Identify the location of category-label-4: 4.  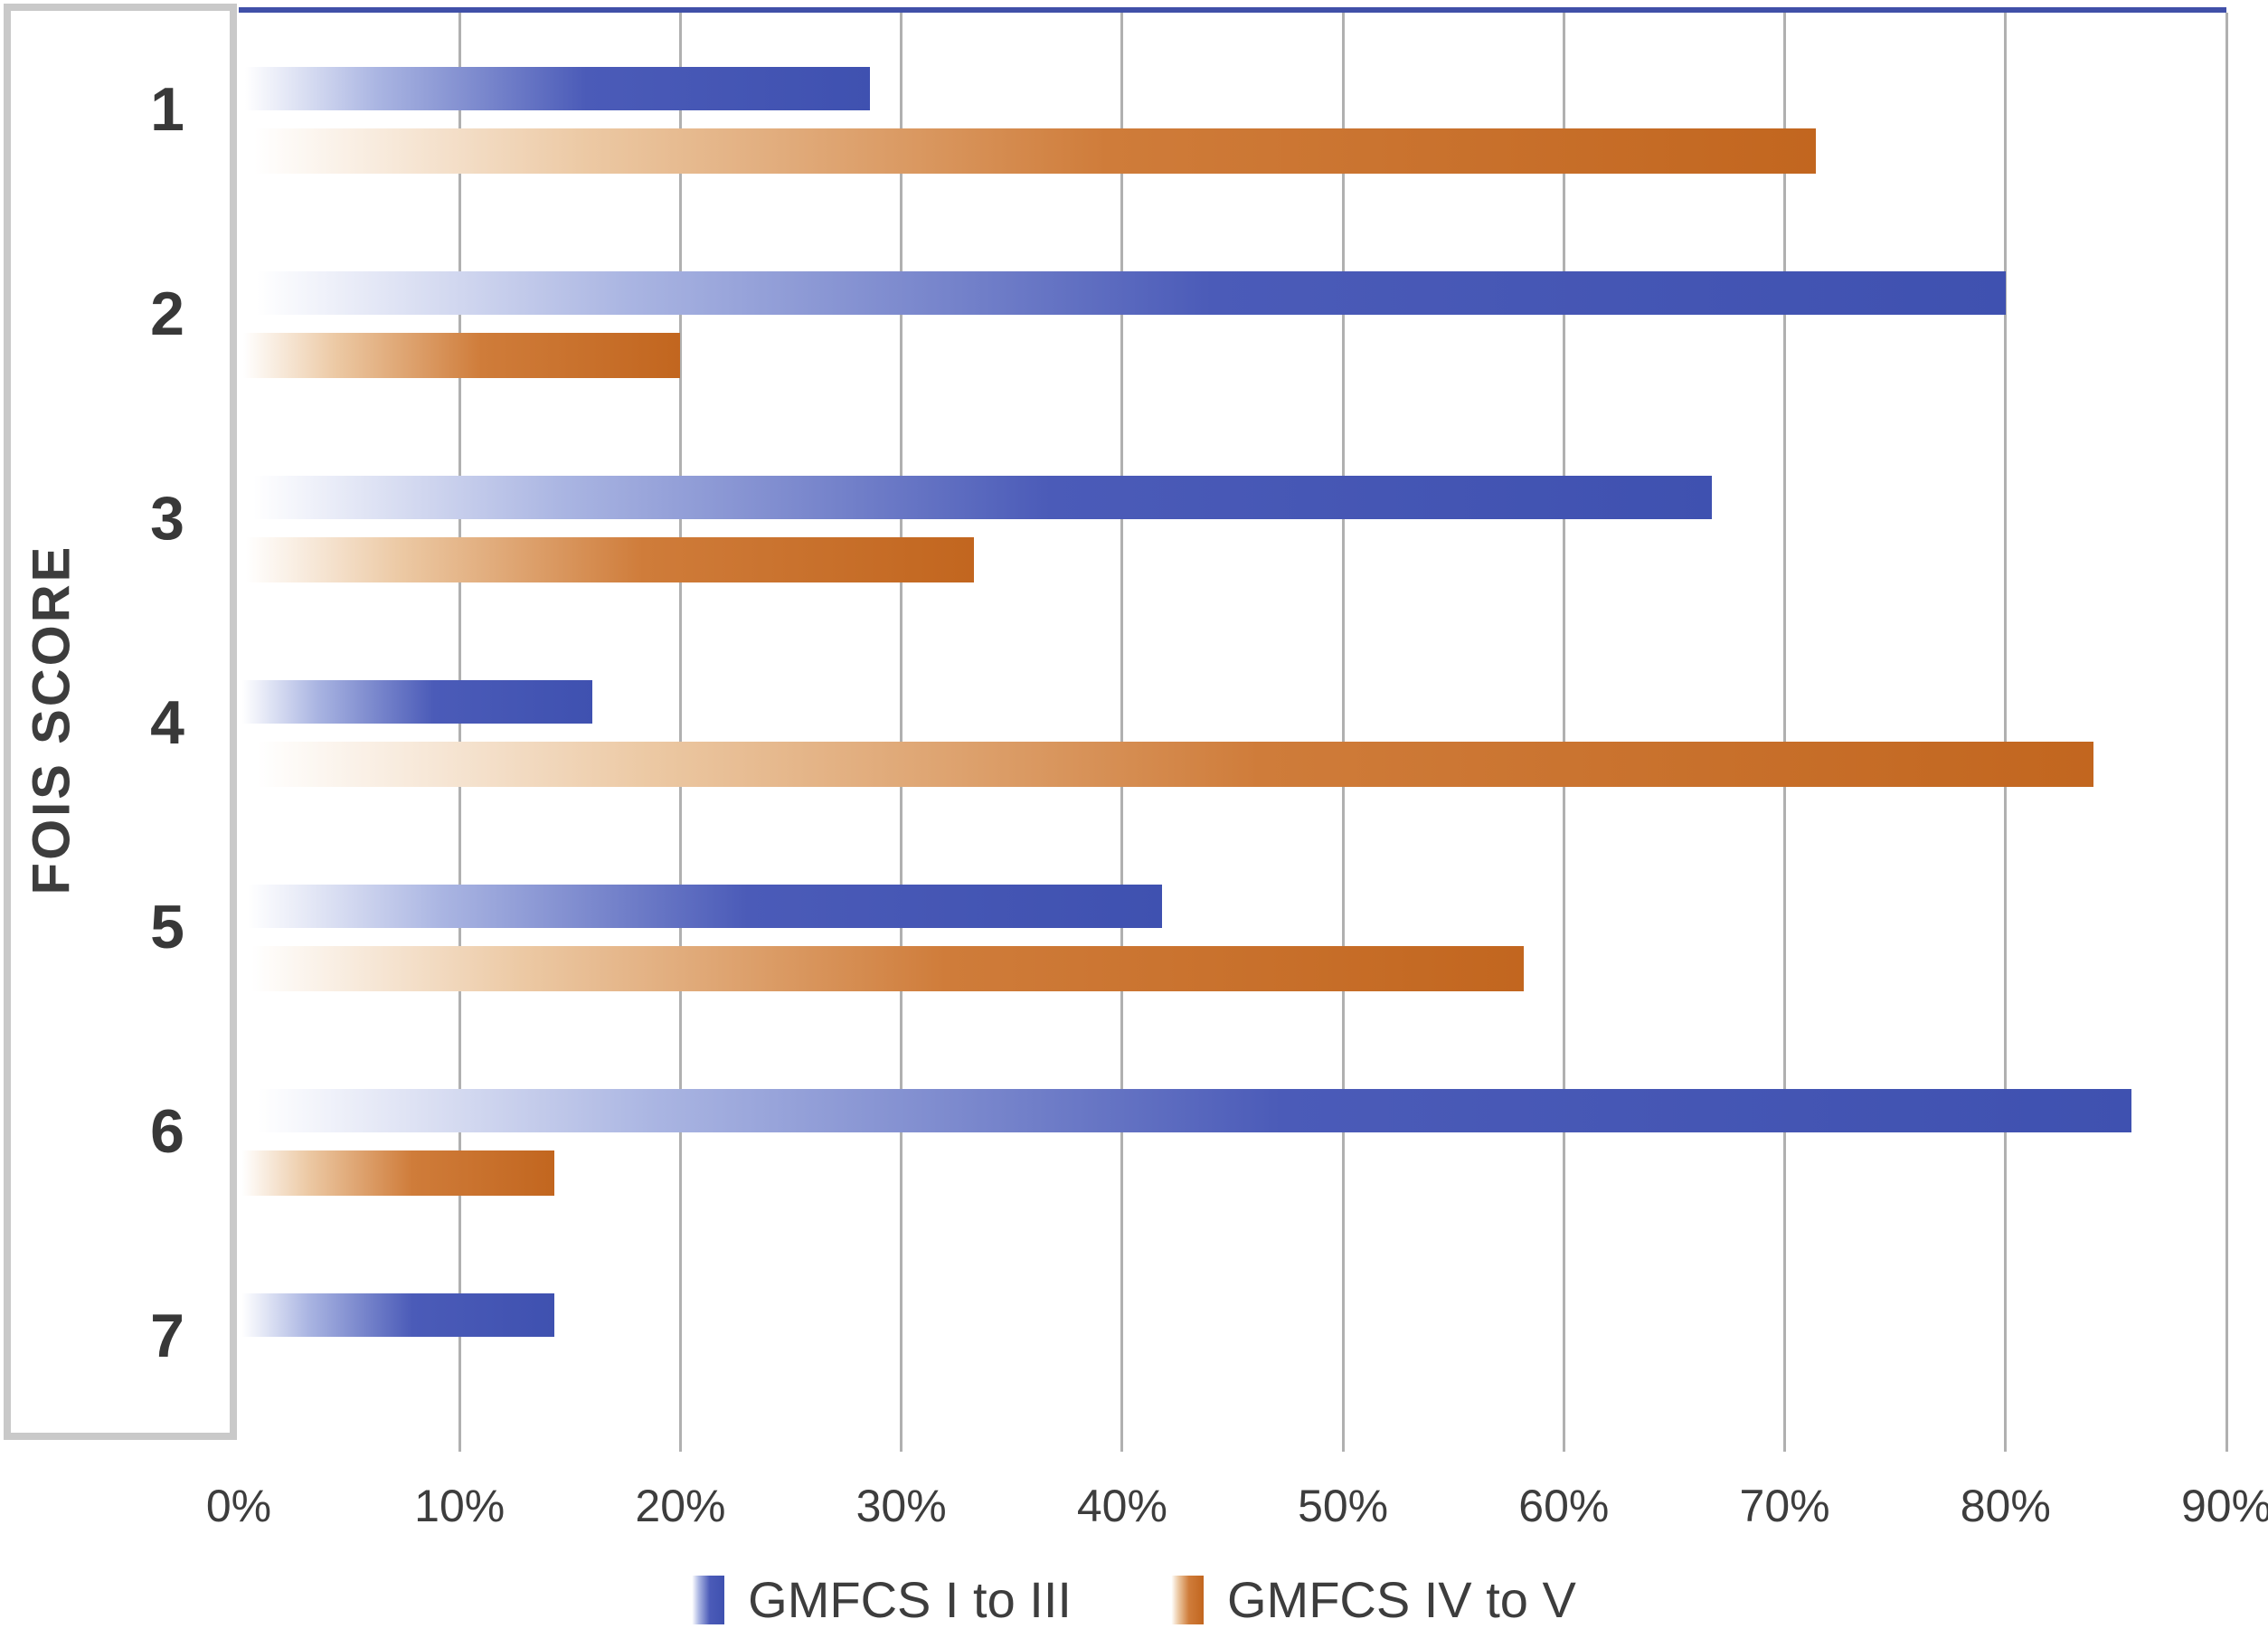
(167, 723).